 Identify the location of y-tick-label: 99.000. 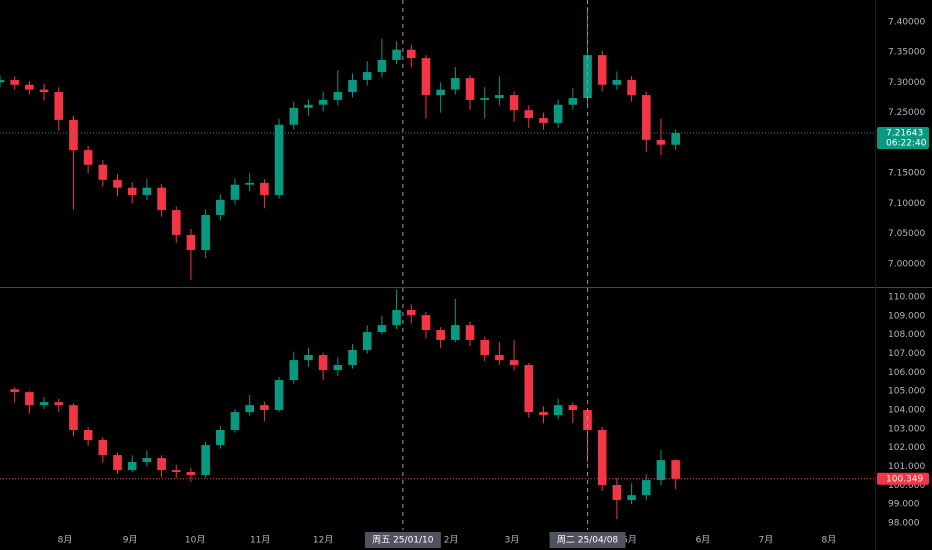
(904, 505).